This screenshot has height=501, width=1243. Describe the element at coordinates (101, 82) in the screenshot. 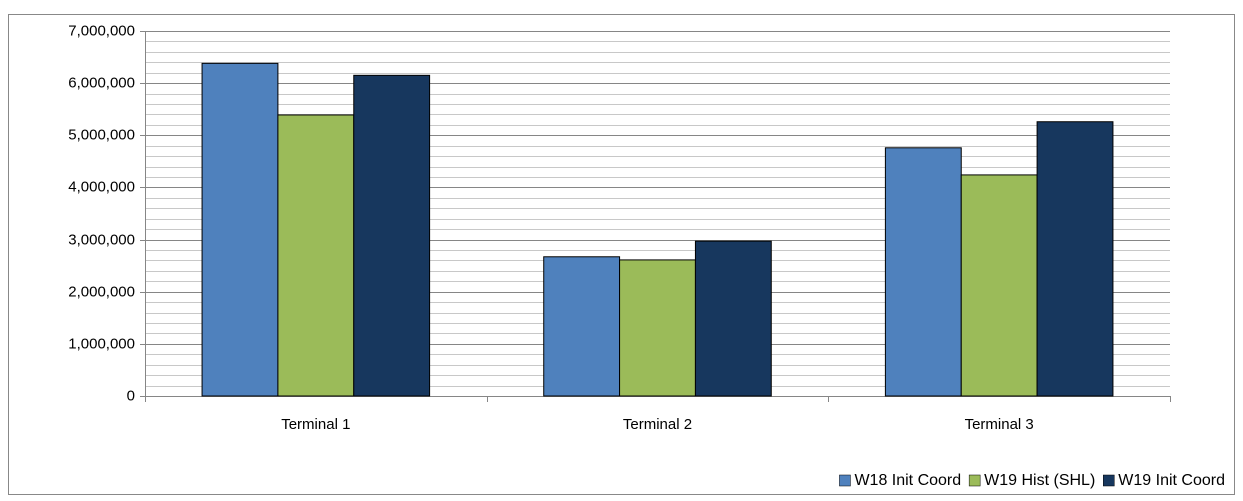

I see `y-tick-label: 6,000,000` at that location.